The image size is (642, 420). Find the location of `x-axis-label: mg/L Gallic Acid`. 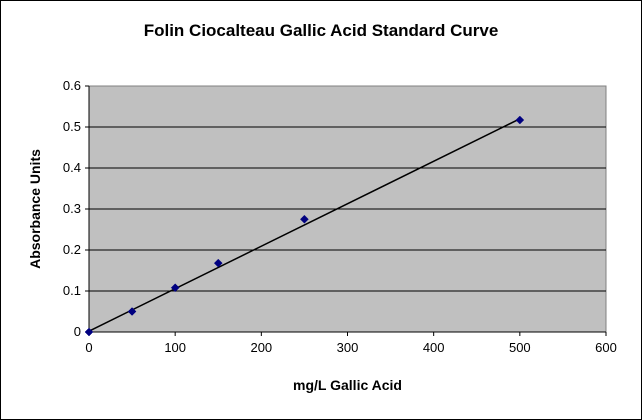

x-axis-label: mg/L Gallic Acid is located at coordinates (347, 385).